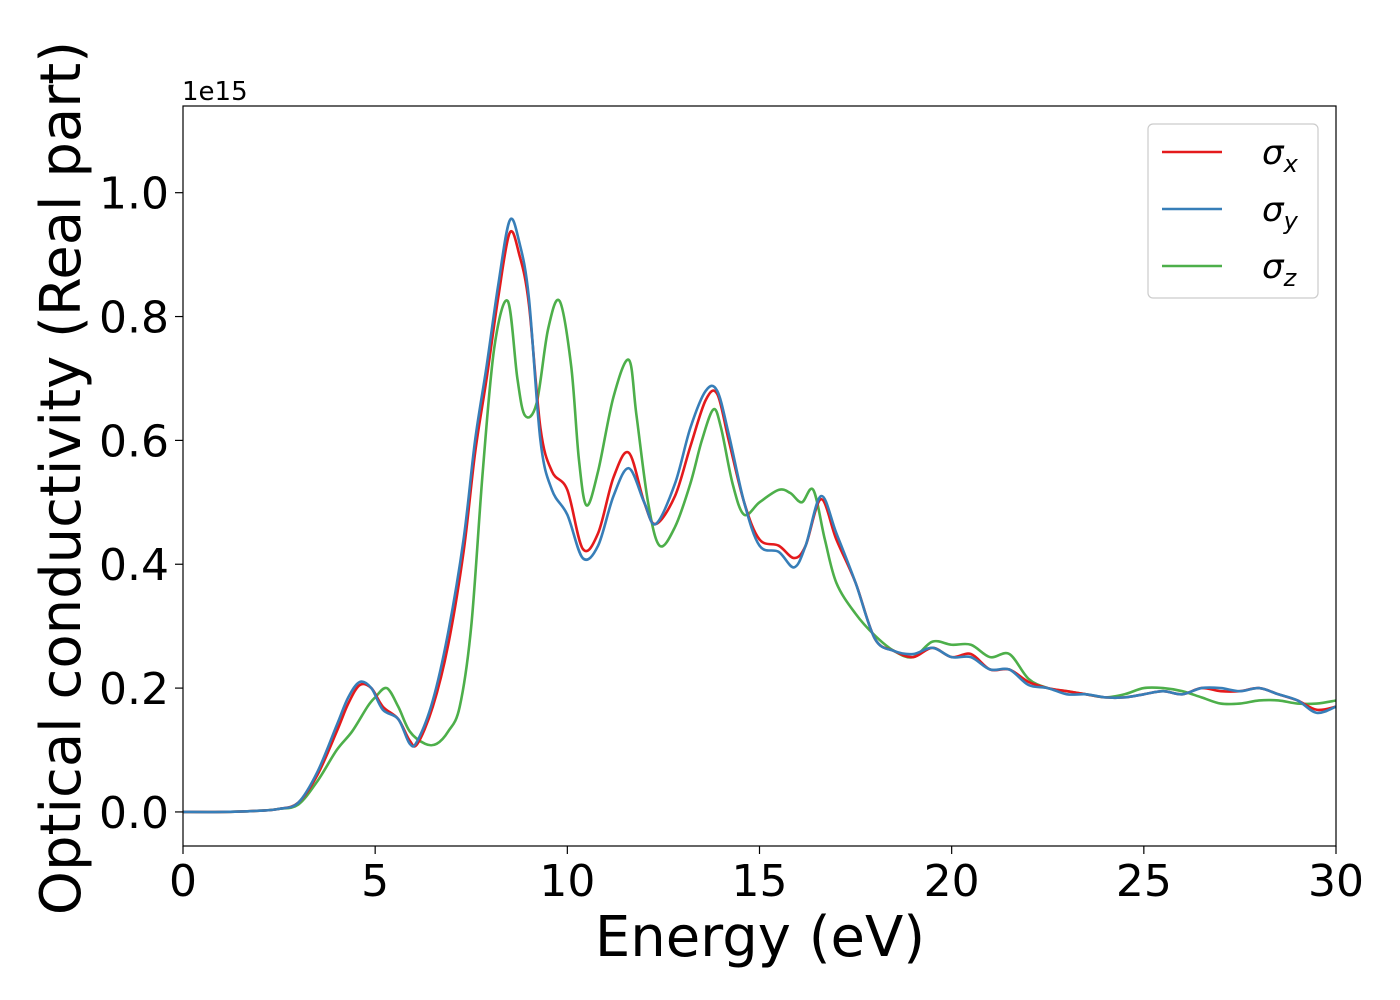 The height and width of the screenshot is (1000, 1400). Describe the element at coordinates (1336, 881) in the screenshot. I see `x-tick-label: 30` at that location.